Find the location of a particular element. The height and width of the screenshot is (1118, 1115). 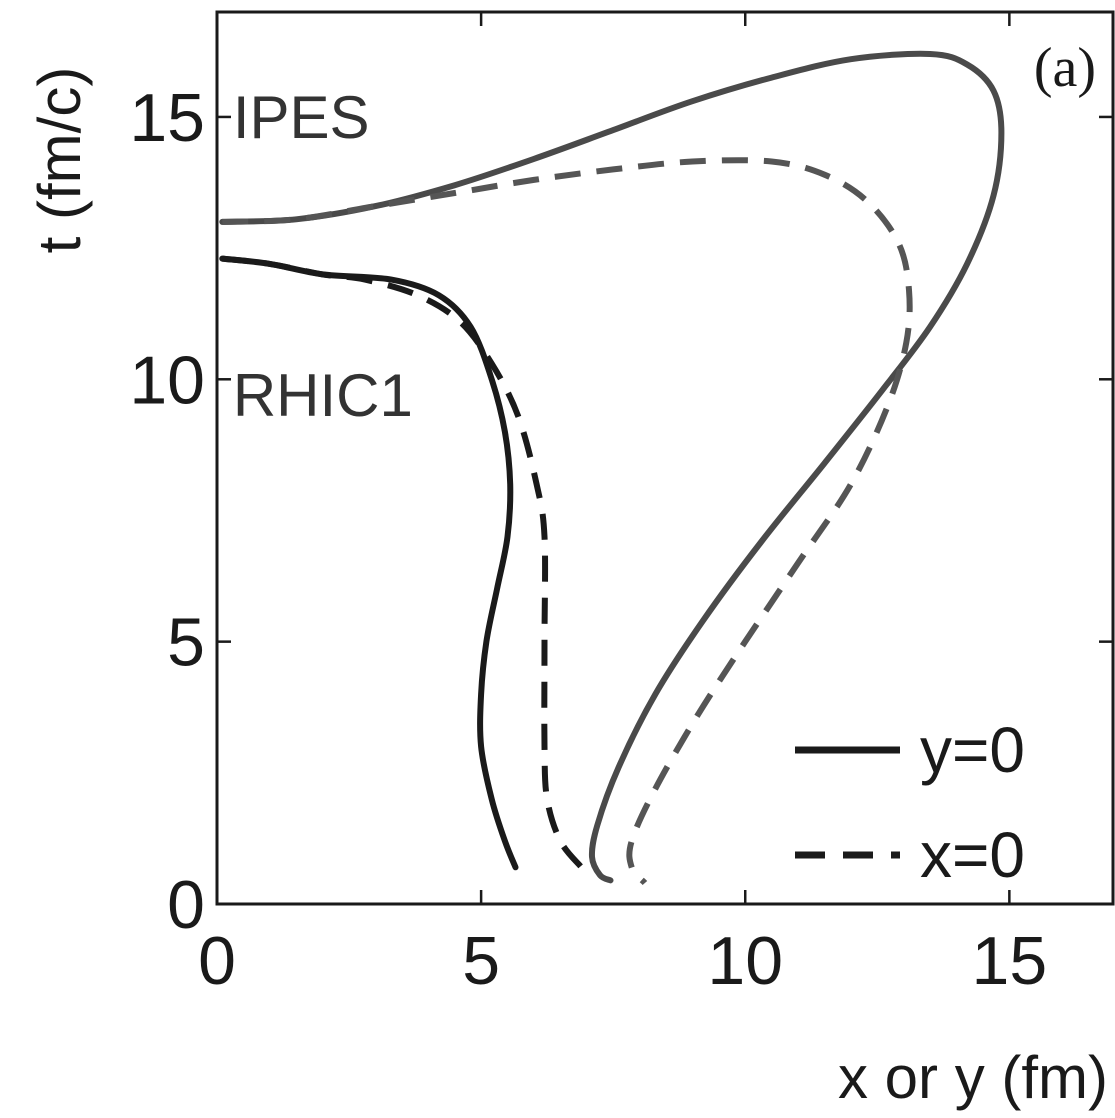

legend-label: y=0 is located at coordinates (972, 750).